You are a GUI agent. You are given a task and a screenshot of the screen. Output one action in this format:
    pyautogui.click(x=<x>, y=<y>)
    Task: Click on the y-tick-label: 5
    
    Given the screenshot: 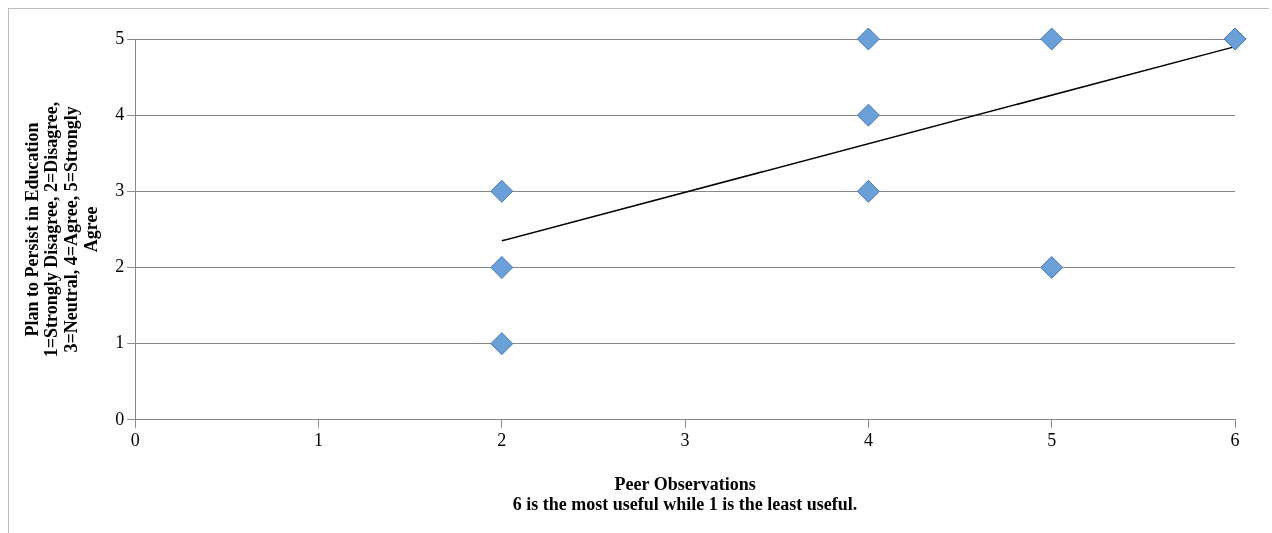 What is the action you would take?
    pyautogui.click(x=120, y=37)
    